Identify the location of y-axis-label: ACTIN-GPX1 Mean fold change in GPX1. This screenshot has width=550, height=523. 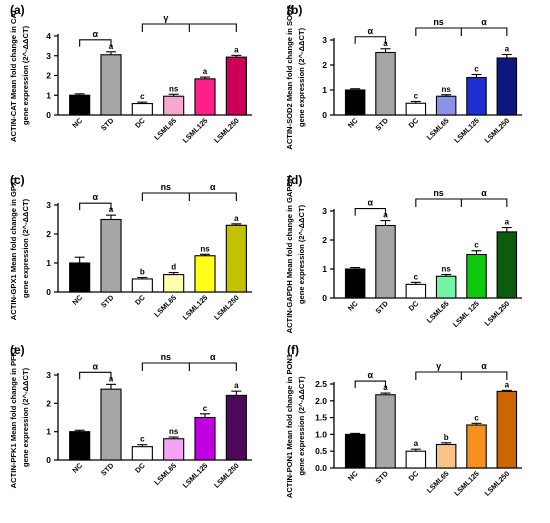
(13, 248).